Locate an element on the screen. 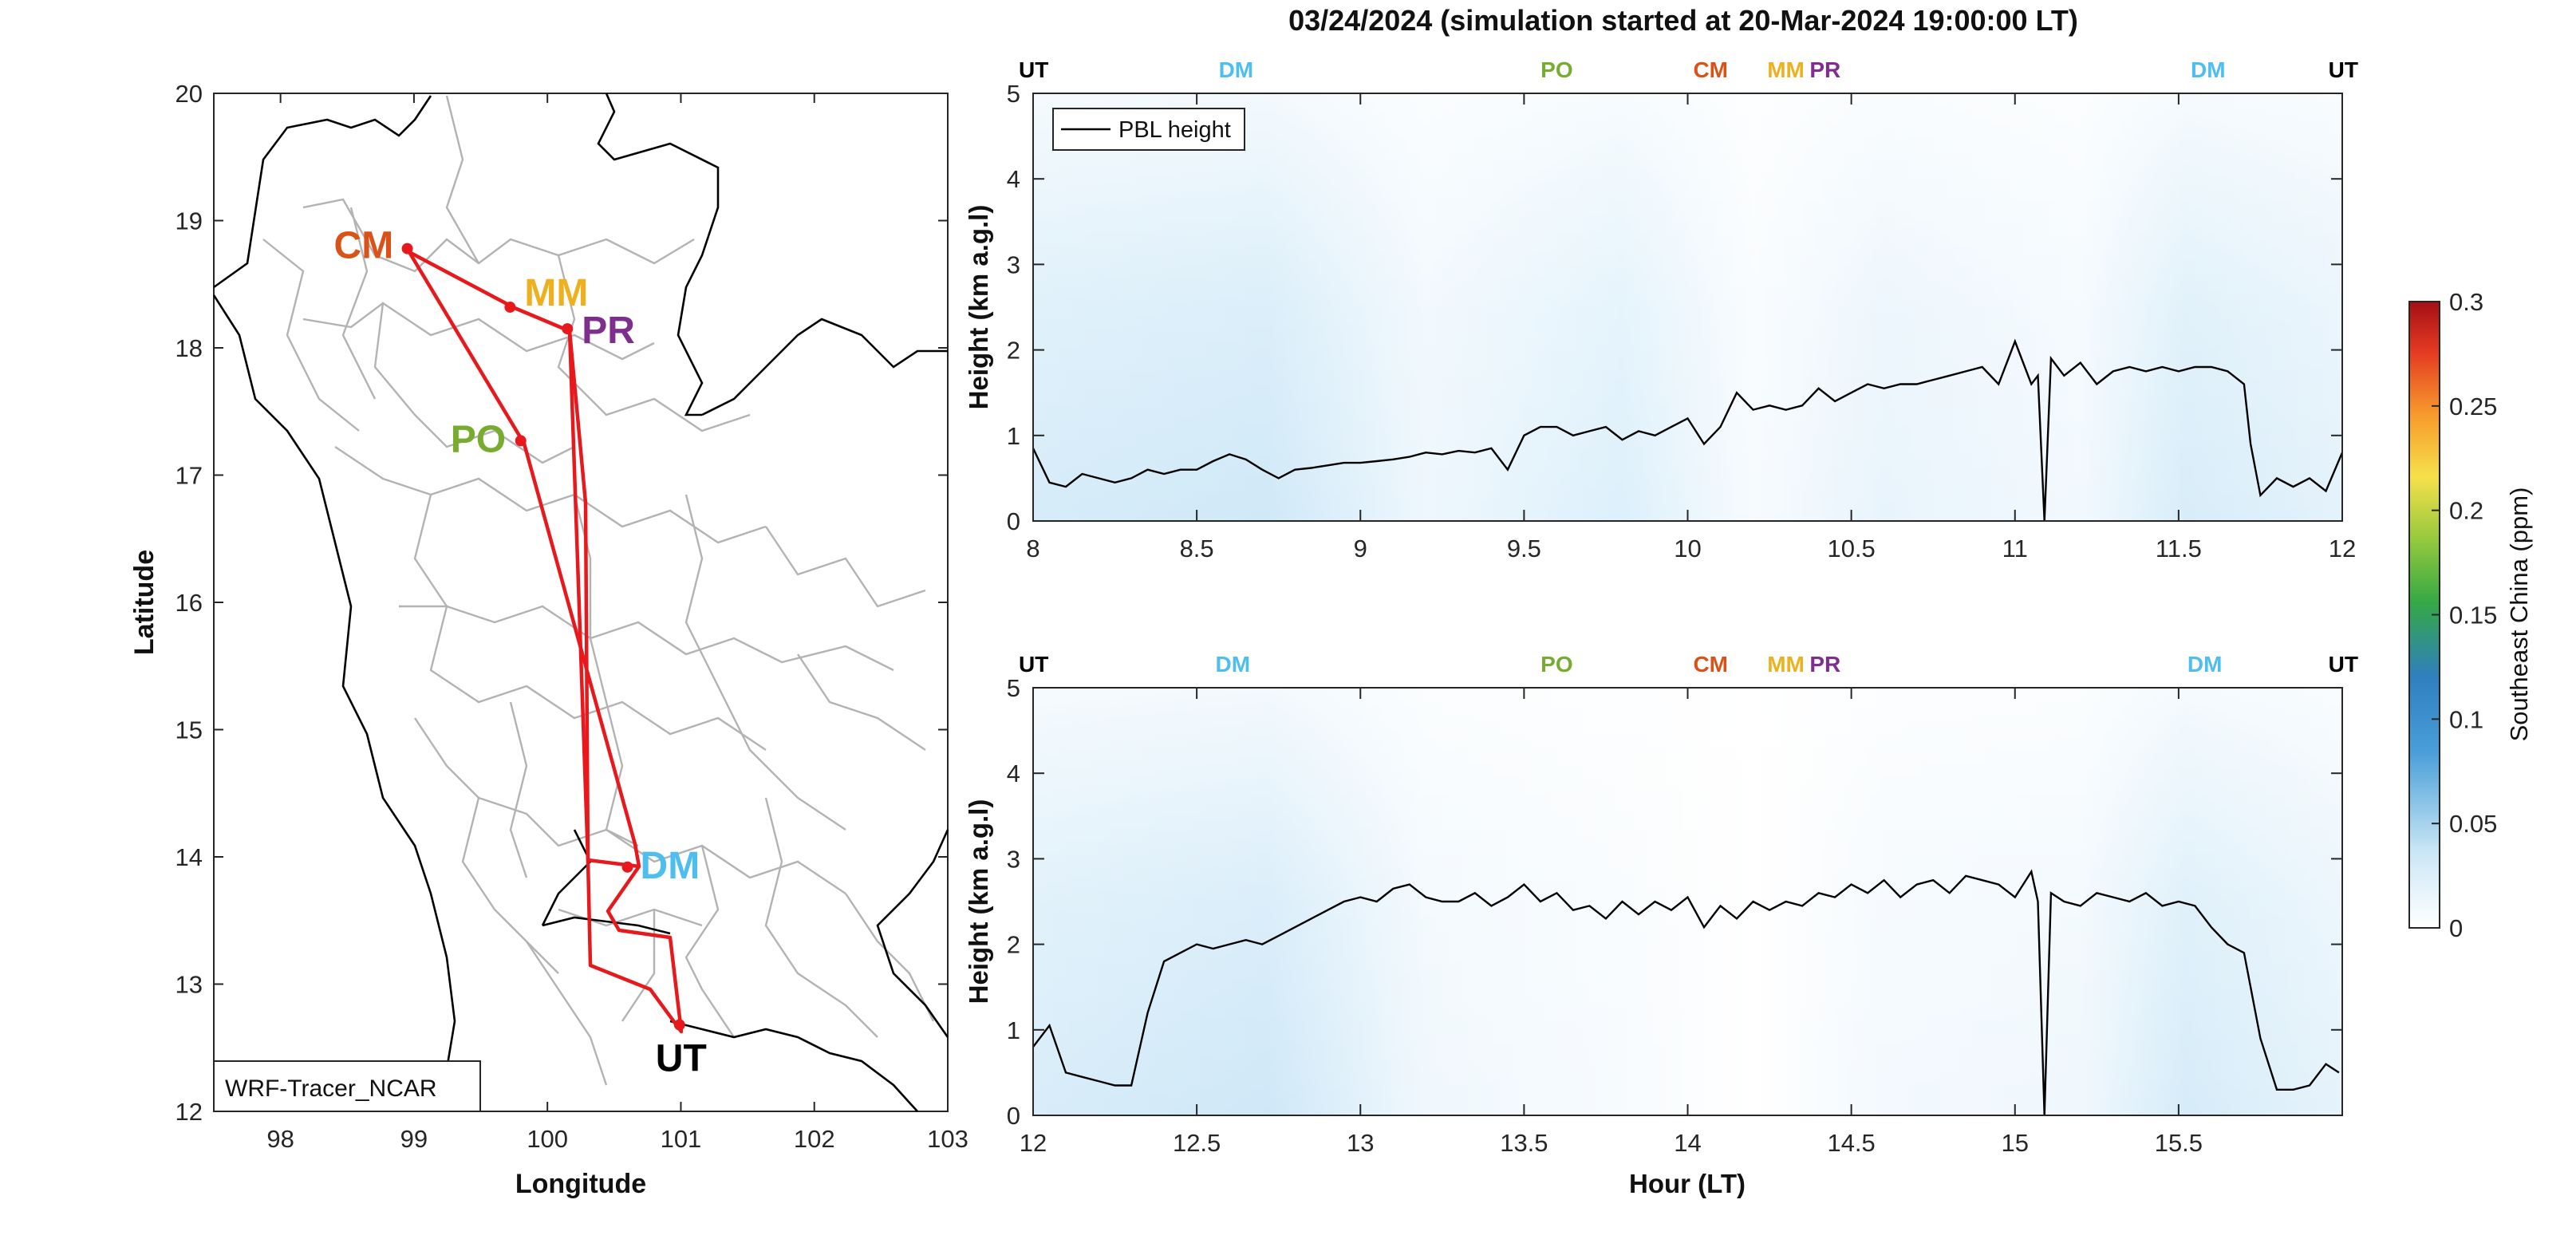  colorbar-tick-label: 0 is located at coordinates (2456, 928).